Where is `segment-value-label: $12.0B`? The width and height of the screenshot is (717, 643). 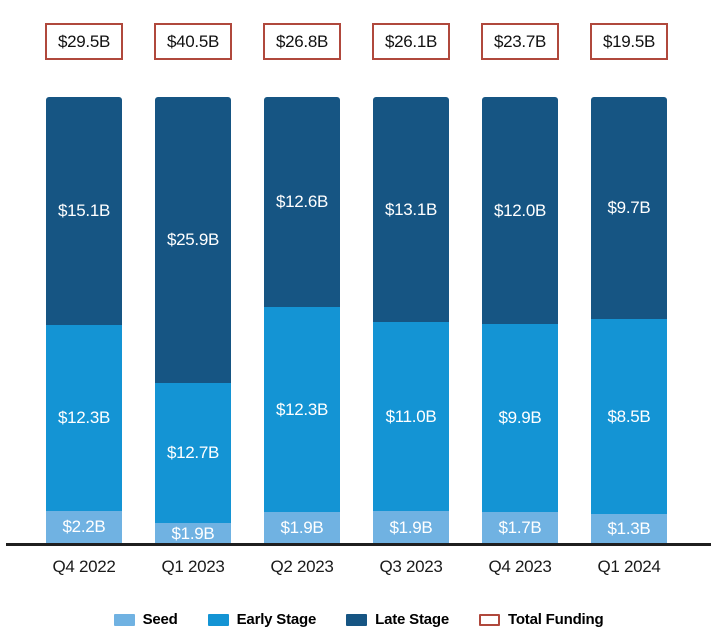
segment-value-label: $12.0B is located at coordinates (520, 210).